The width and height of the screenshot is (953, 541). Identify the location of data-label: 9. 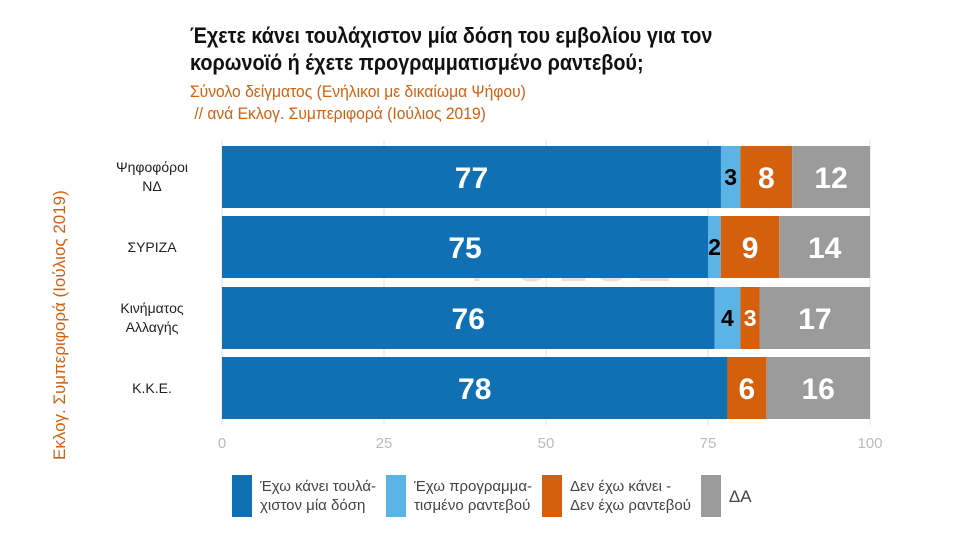
(750, 248).